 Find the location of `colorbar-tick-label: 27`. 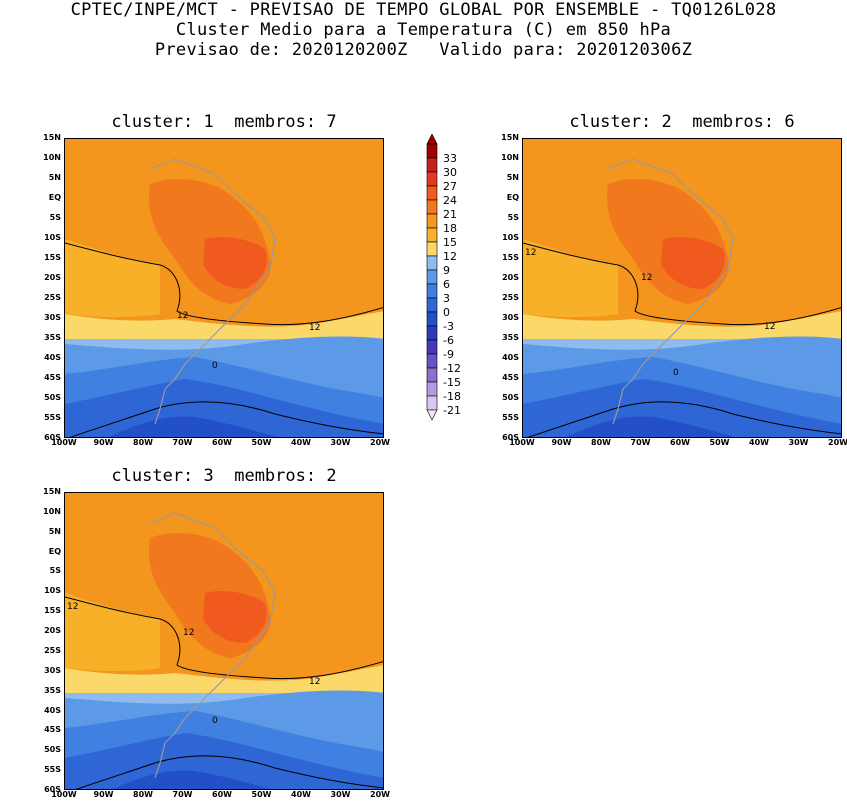

colorbar-tick-label: 27 is located at coordinates (450, 186).